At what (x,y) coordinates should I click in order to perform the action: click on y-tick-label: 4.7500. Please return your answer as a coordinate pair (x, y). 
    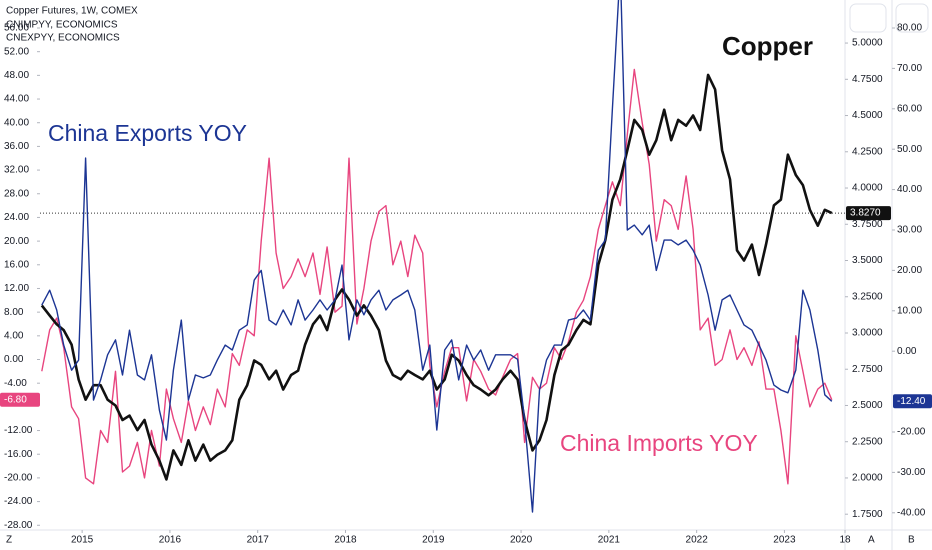
    Looking at the image, I should click on (867, 79).